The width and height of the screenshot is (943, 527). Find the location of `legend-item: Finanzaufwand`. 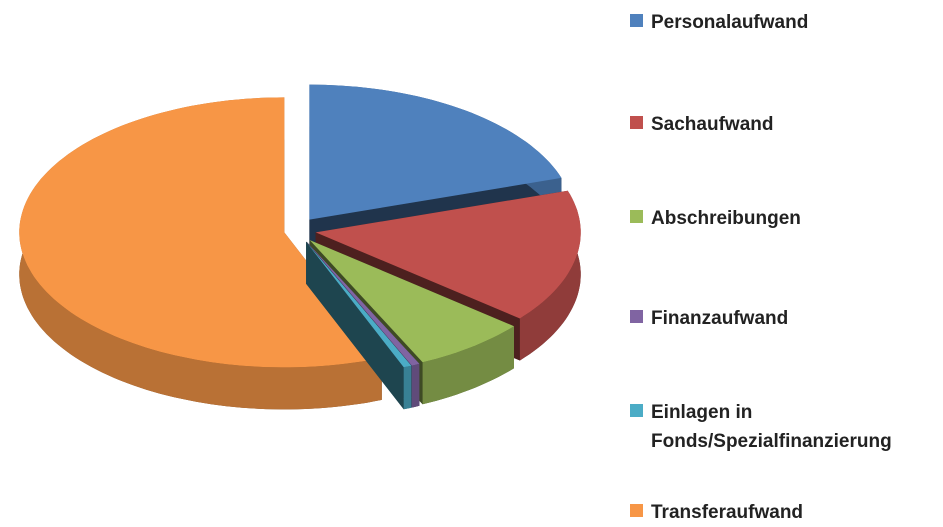

legend-item: Finanzaufwand is located at coordinates (785, 318).